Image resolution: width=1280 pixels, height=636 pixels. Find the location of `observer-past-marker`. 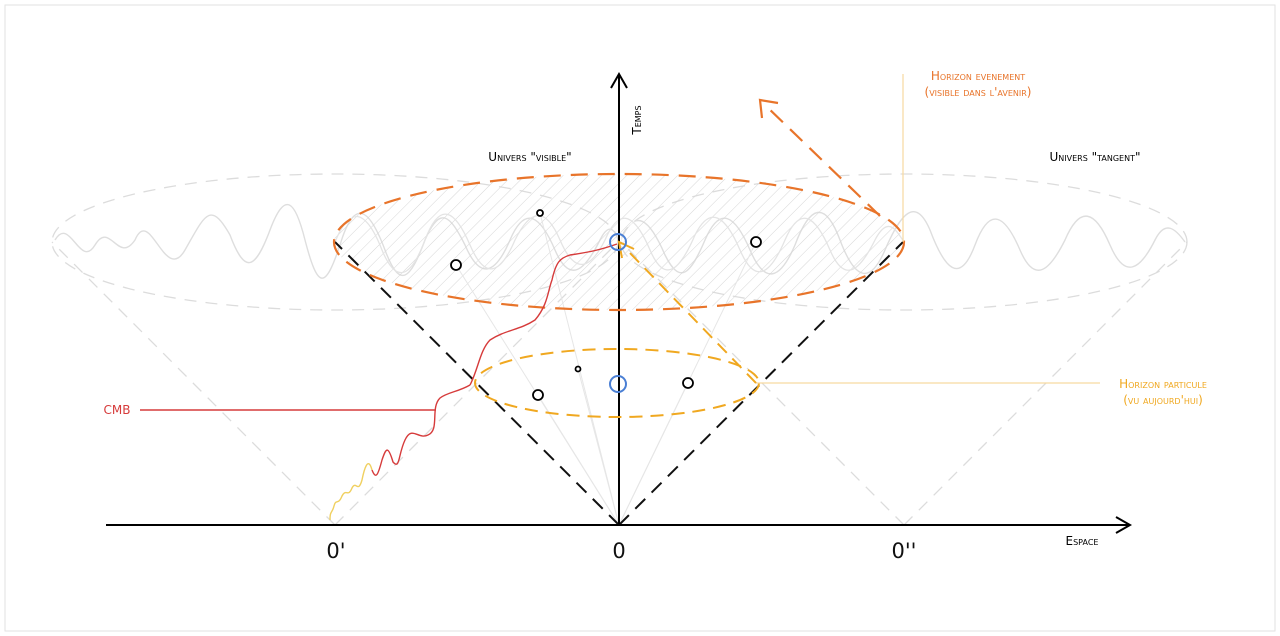

observer-past-marker is located at coordinates (618, 384).